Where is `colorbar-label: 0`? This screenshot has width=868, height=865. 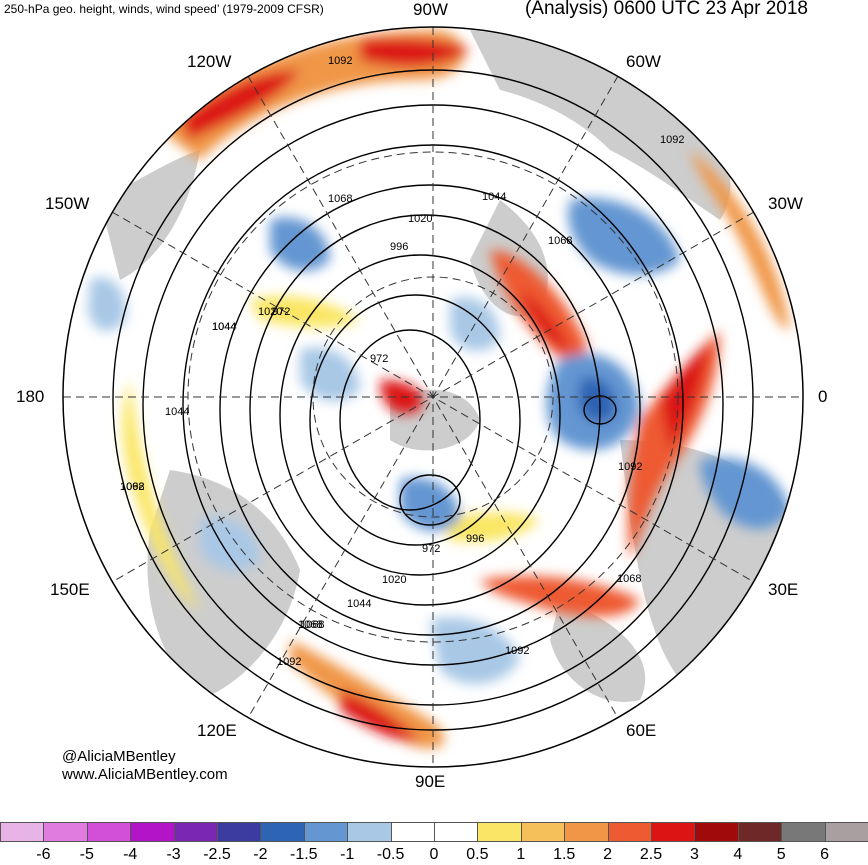
colorbar-label: 0 is located at coordinates (434, 854).